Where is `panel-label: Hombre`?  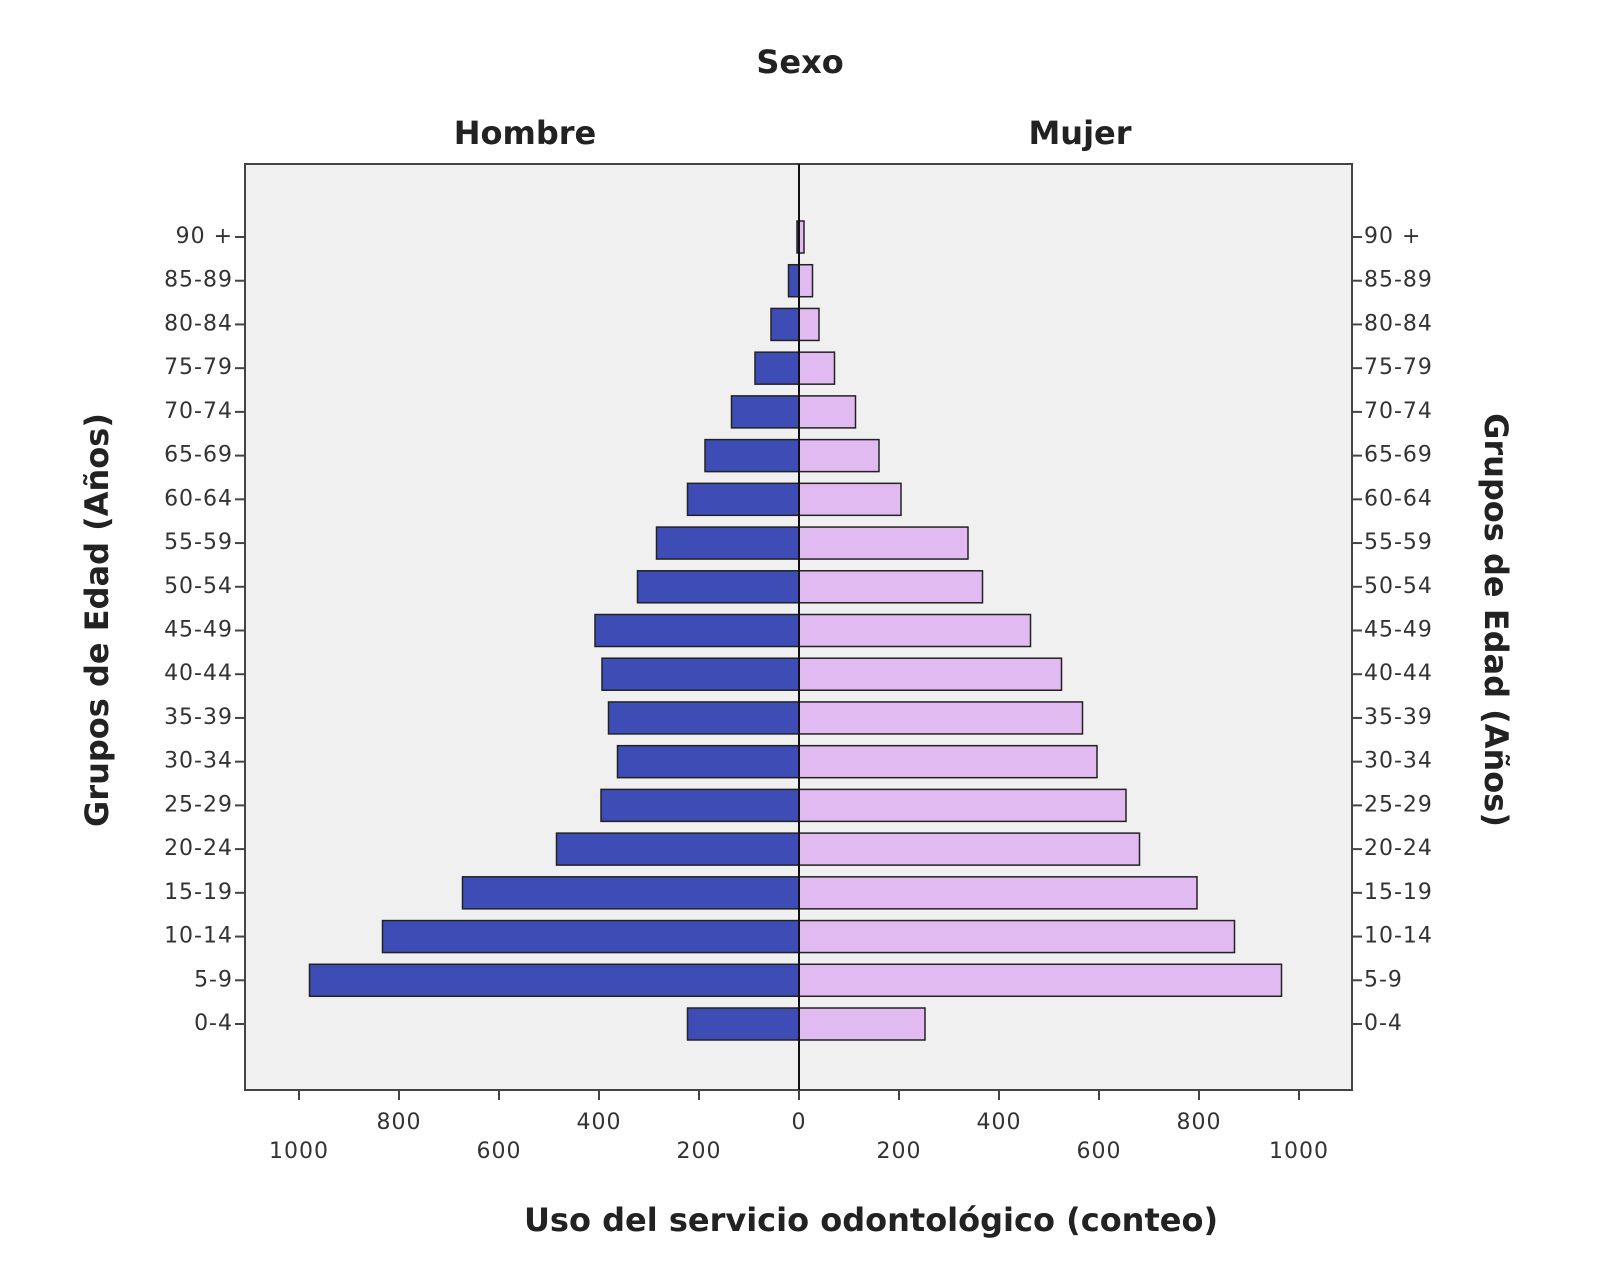
panel-label: Hombre is located at coordinates (525, 133).